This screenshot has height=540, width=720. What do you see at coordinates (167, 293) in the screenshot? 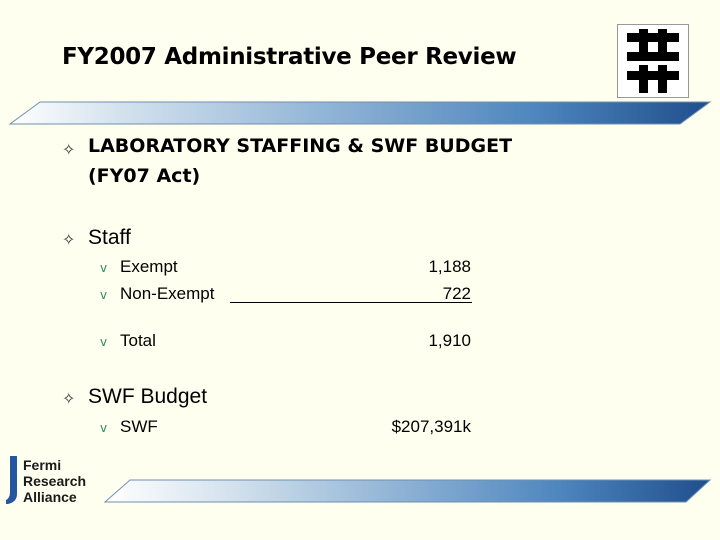
I see `staff-item-label: Non-Exempt` at bounding box center [167, 293].